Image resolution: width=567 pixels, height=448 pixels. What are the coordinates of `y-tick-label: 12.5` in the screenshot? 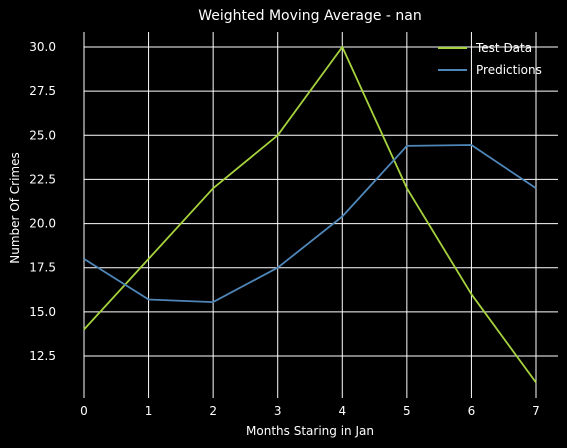 It's located at (42, 356).